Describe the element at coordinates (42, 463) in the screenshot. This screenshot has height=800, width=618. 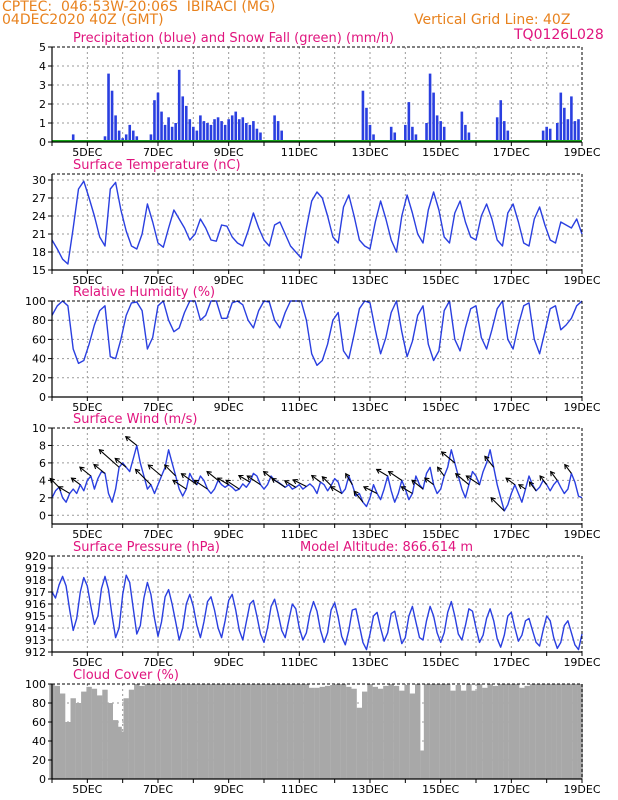
I see `y-tick-label: 6` at that location.